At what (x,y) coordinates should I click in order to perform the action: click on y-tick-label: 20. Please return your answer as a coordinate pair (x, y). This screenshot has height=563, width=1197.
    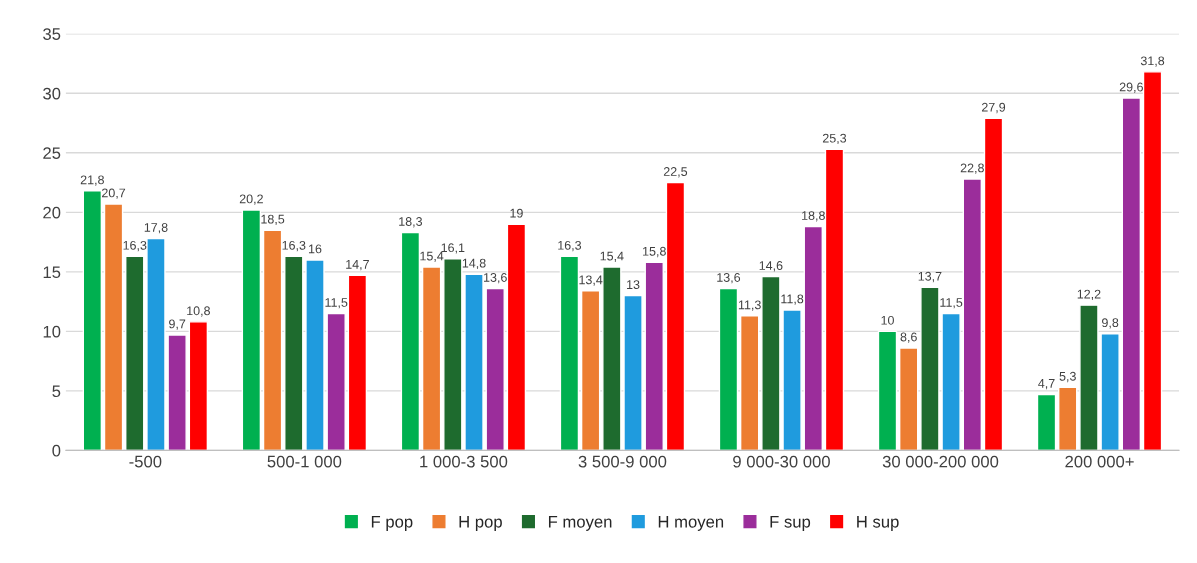
    Looking at the image, I should click on (52, 212).